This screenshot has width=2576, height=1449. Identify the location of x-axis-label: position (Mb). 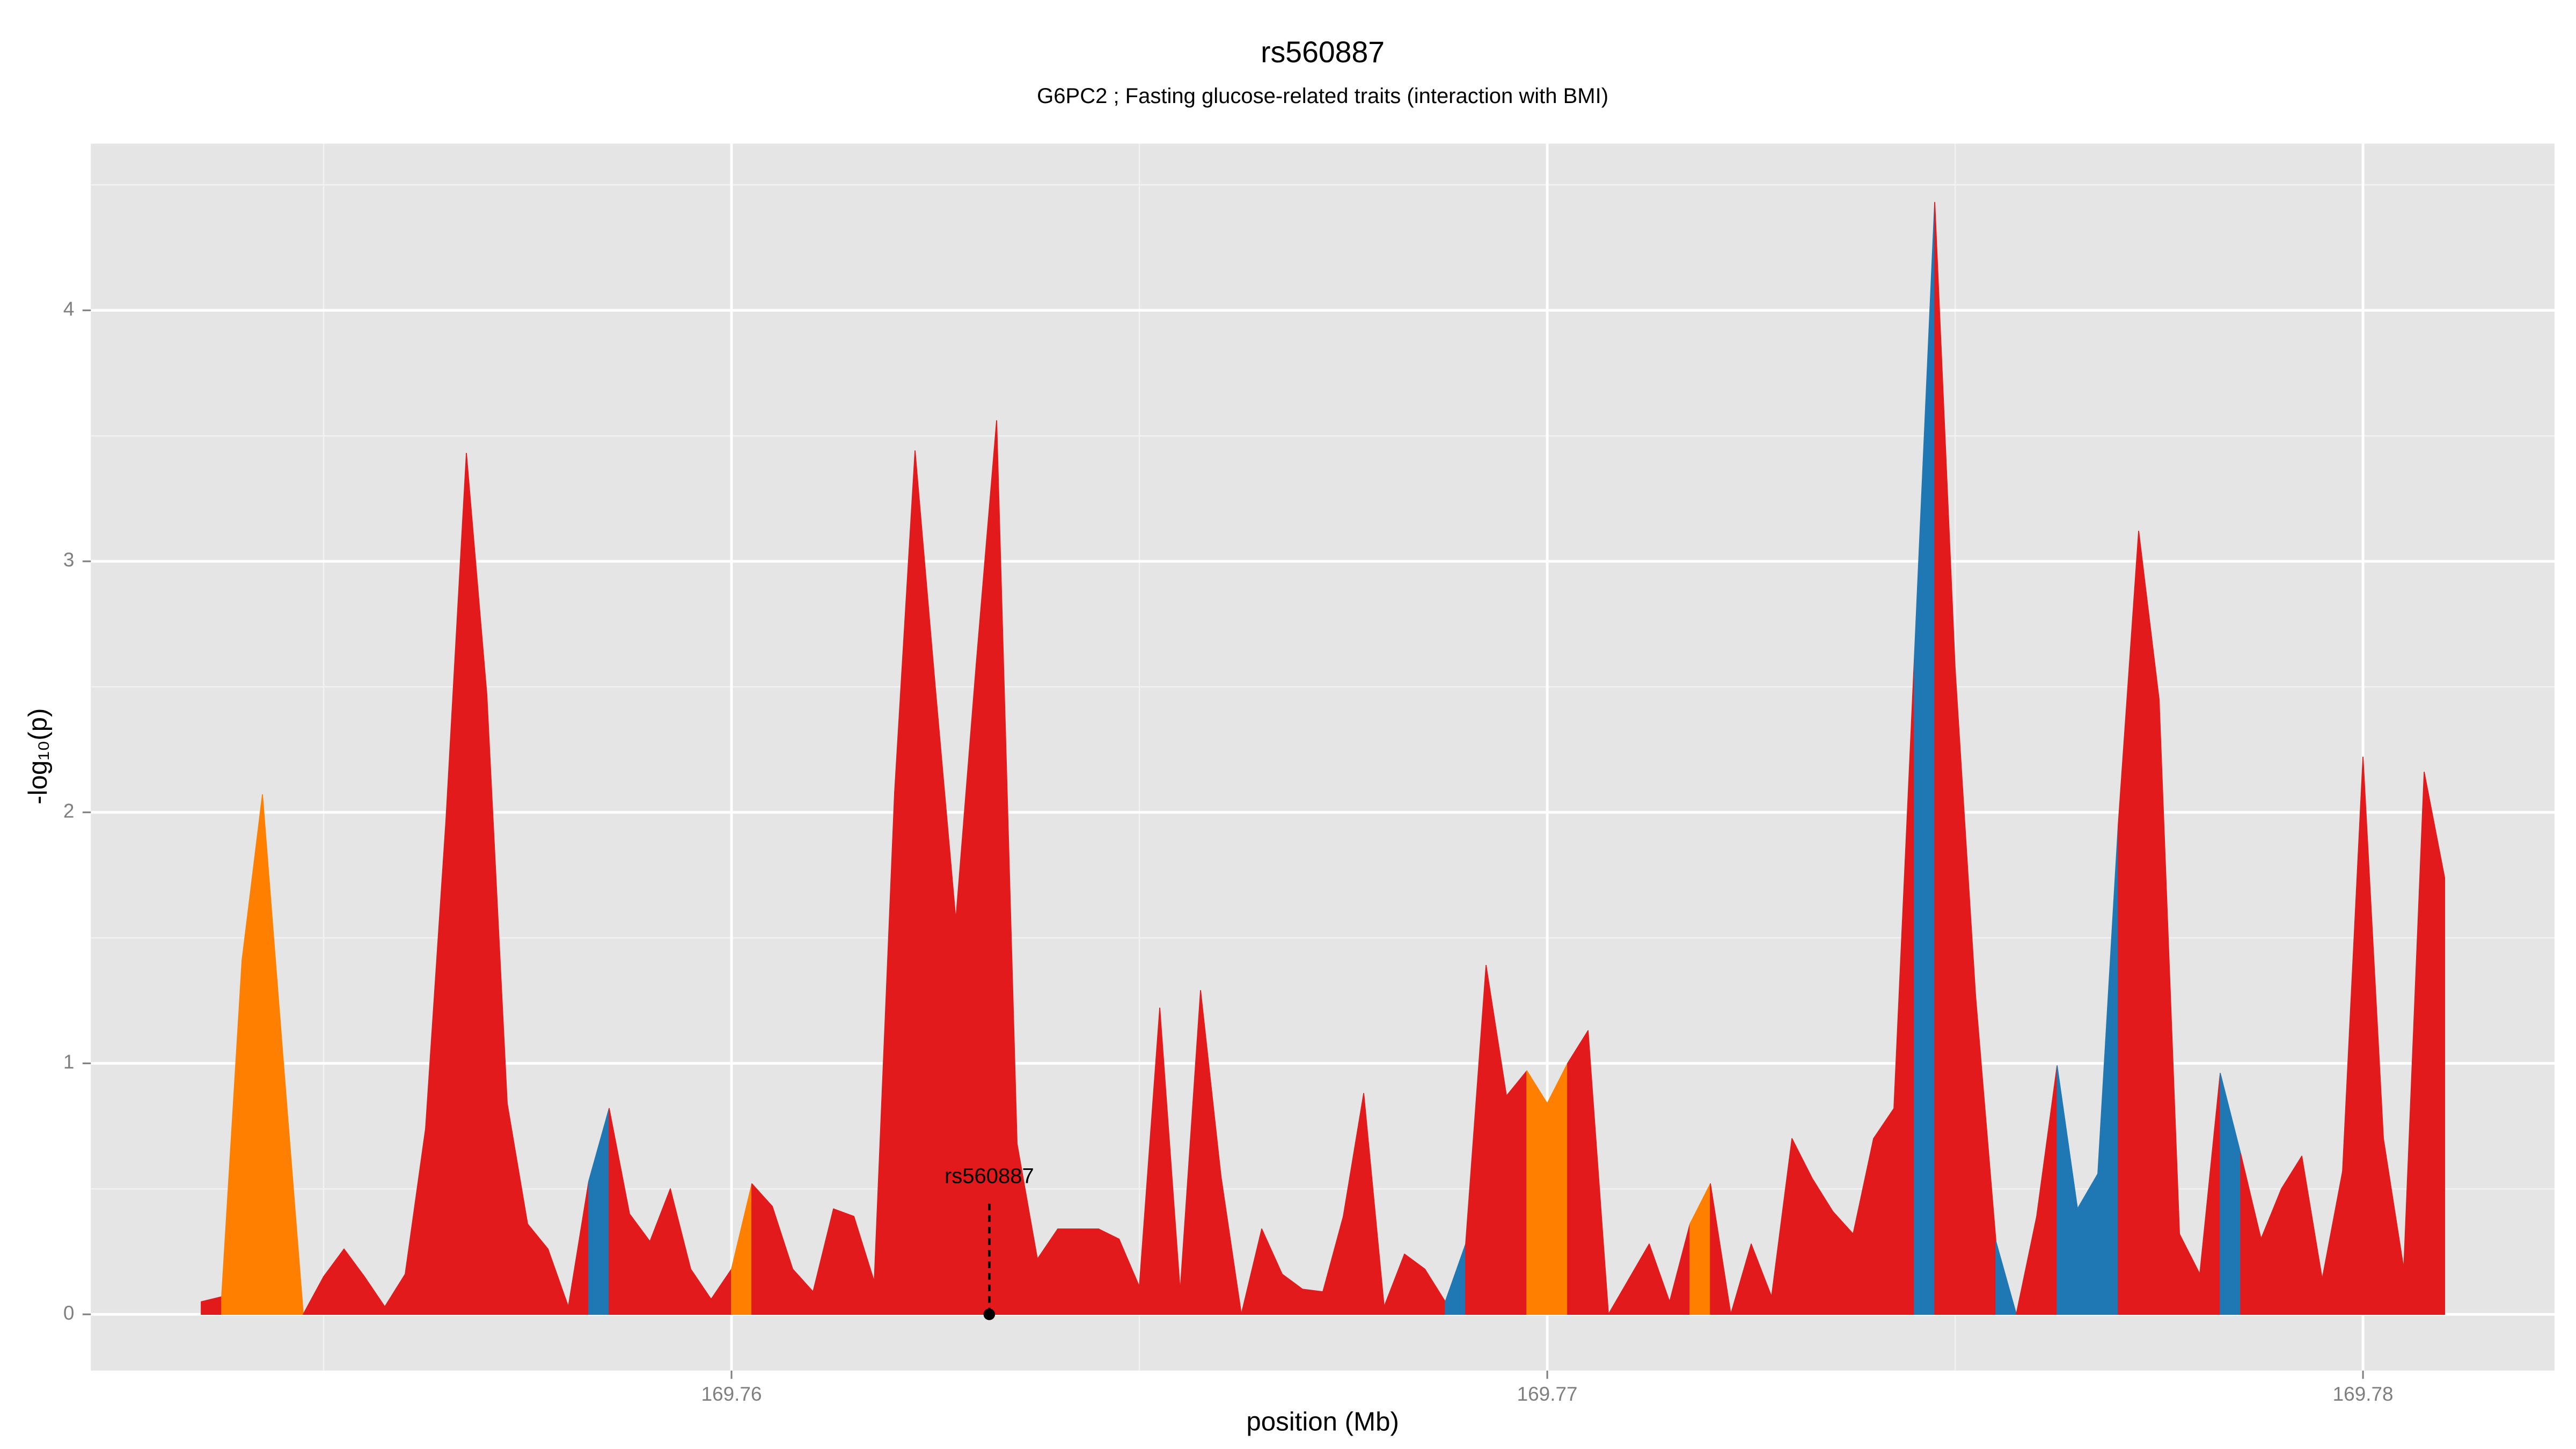
(1322, 1421).